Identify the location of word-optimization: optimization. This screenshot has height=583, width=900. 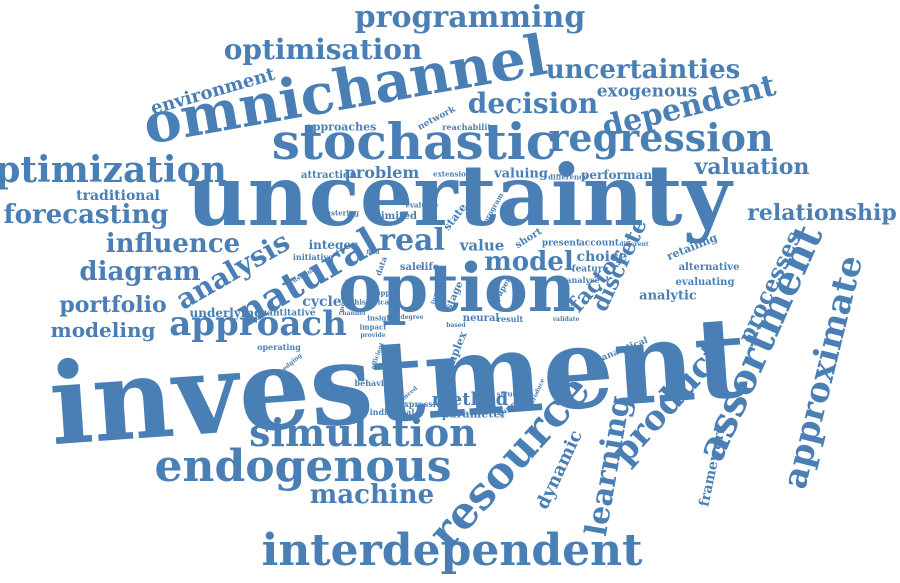
(113, 170).